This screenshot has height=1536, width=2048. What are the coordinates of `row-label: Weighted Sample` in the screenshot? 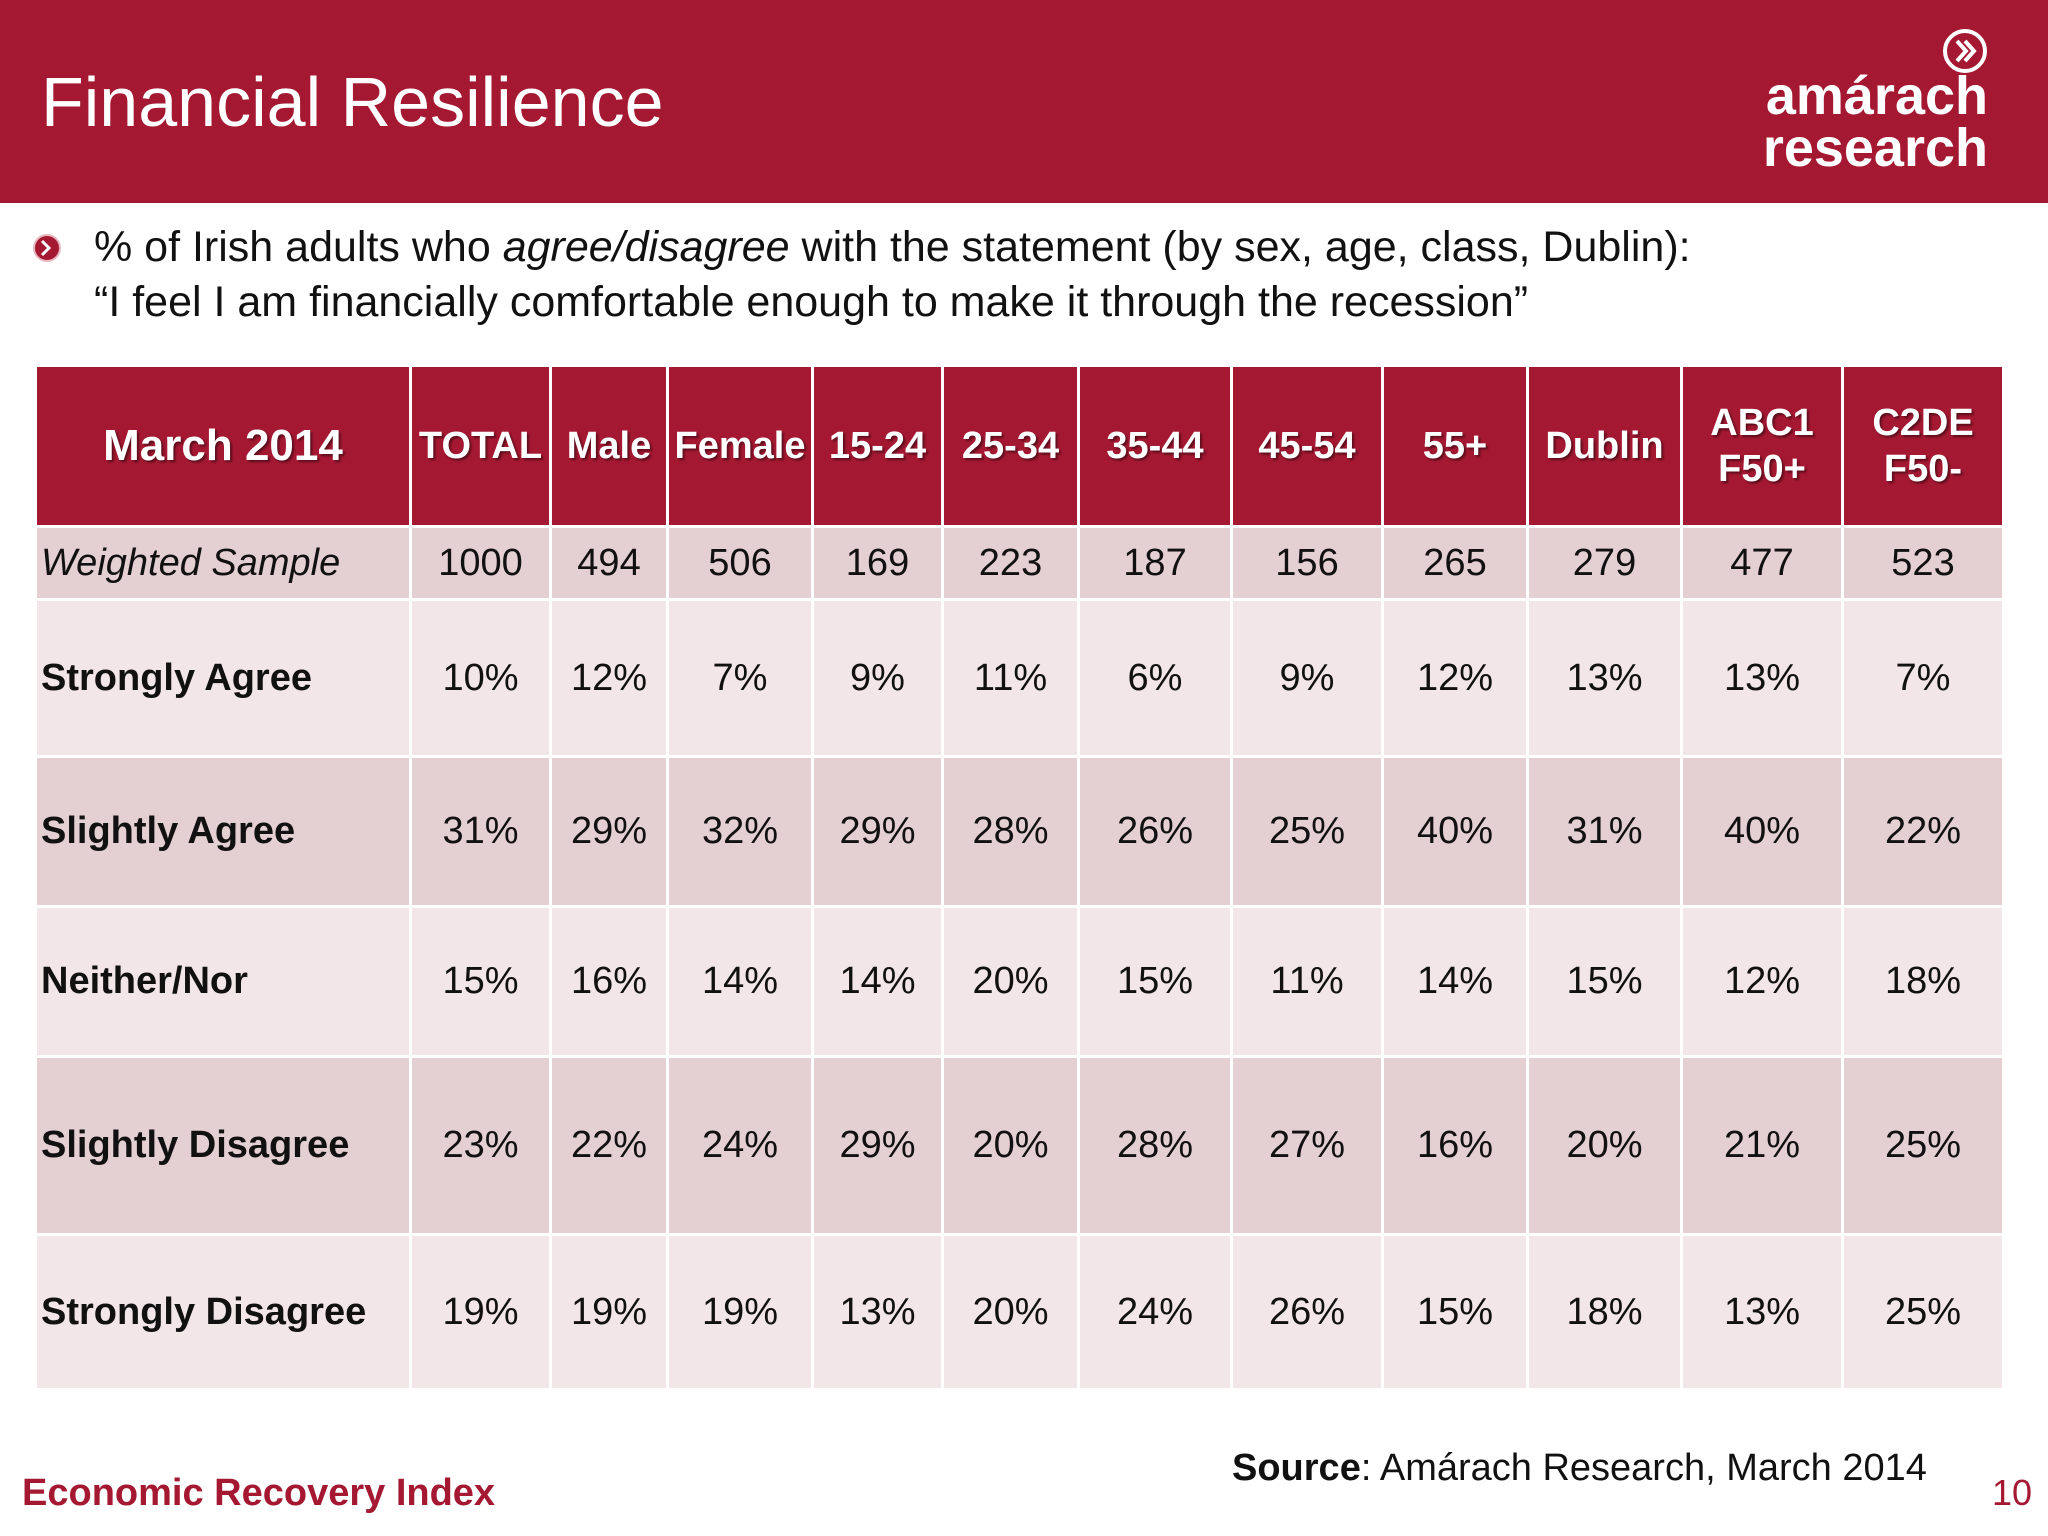 It's located at (223, 563).